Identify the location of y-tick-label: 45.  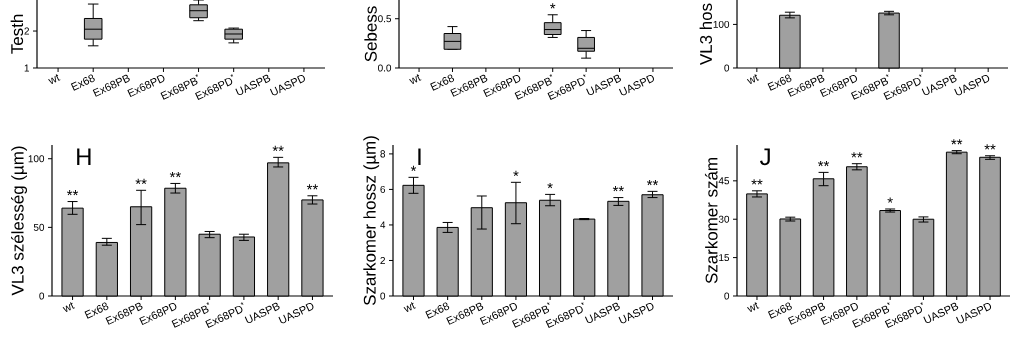
(724, 181).